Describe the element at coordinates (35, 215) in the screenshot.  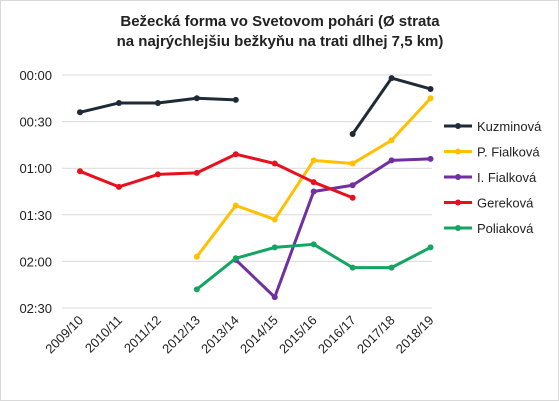
I see `y-tick-label: 01:30` at that location.